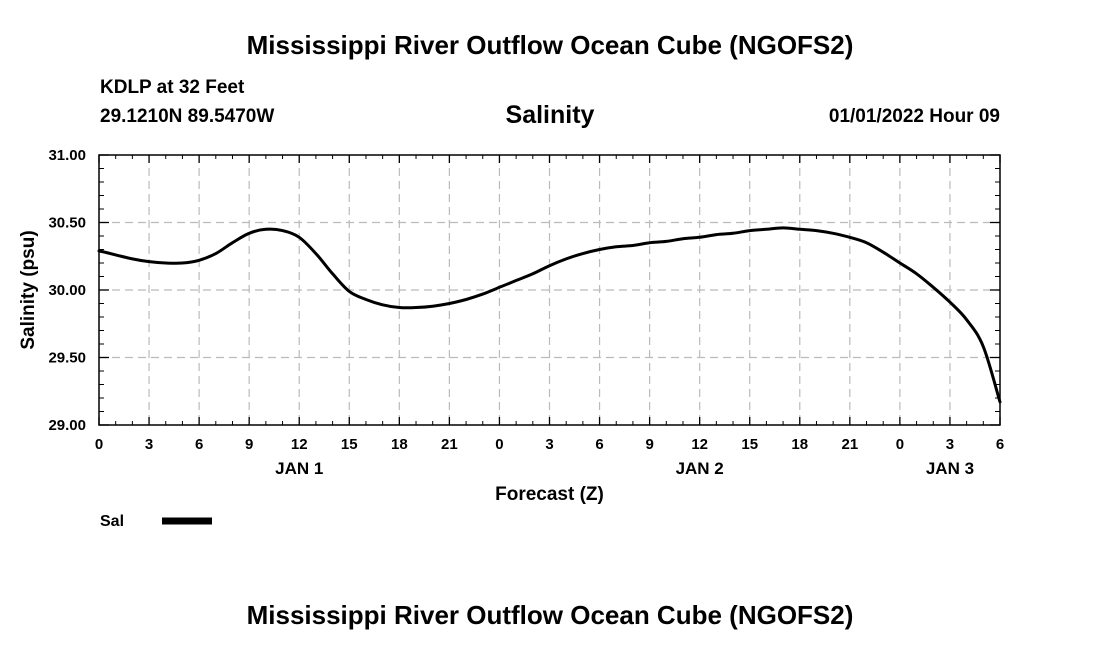 The height and width of the screenshot is (650, 1100). Describe the element at coordinates (28, 289) in the screenshot. I see `y-axis-title: Salinity (psu)` at that location.